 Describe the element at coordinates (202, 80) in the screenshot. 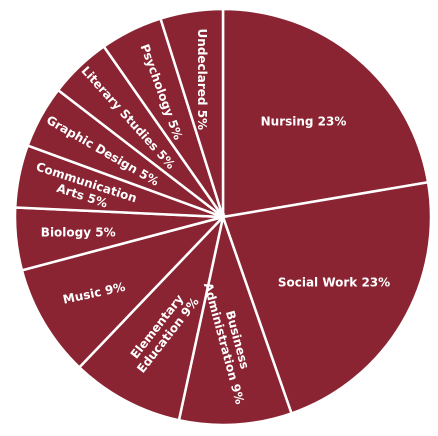

I see `pie-label-undeclared: Undeclared 5%` at that location.